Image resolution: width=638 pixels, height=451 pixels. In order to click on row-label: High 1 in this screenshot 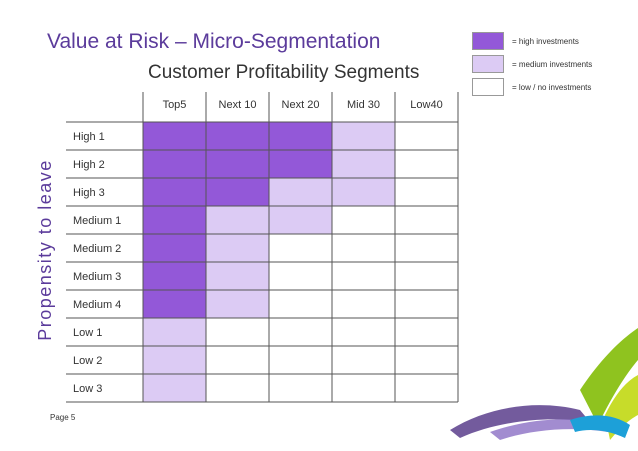, I will do `click(89, 137)`.